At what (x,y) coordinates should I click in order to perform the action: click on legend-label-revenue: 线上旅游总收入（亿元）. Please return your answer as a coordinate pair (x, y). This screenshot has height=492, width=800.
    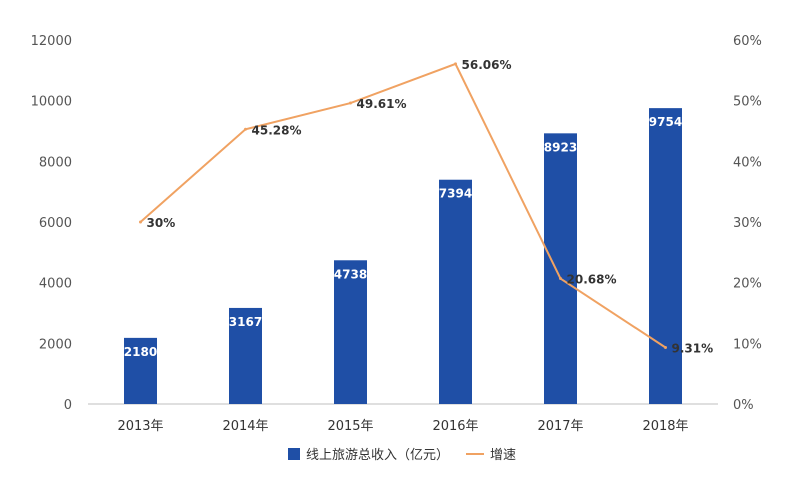
    Looking at the image, I should click on (377, 455).